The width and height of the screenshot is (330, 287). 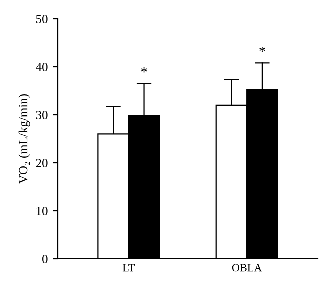 I want to click on x-tick-label: LT, so click(x=129, y=268).